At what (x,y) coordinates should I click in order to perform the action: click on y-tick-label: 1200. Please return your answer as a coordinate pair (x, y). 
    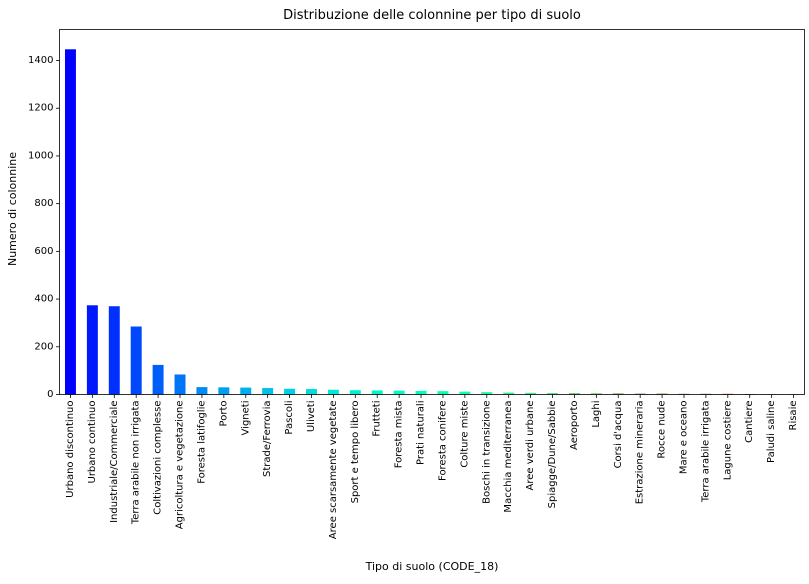
    Looking at the image, I should click on (40, 108).